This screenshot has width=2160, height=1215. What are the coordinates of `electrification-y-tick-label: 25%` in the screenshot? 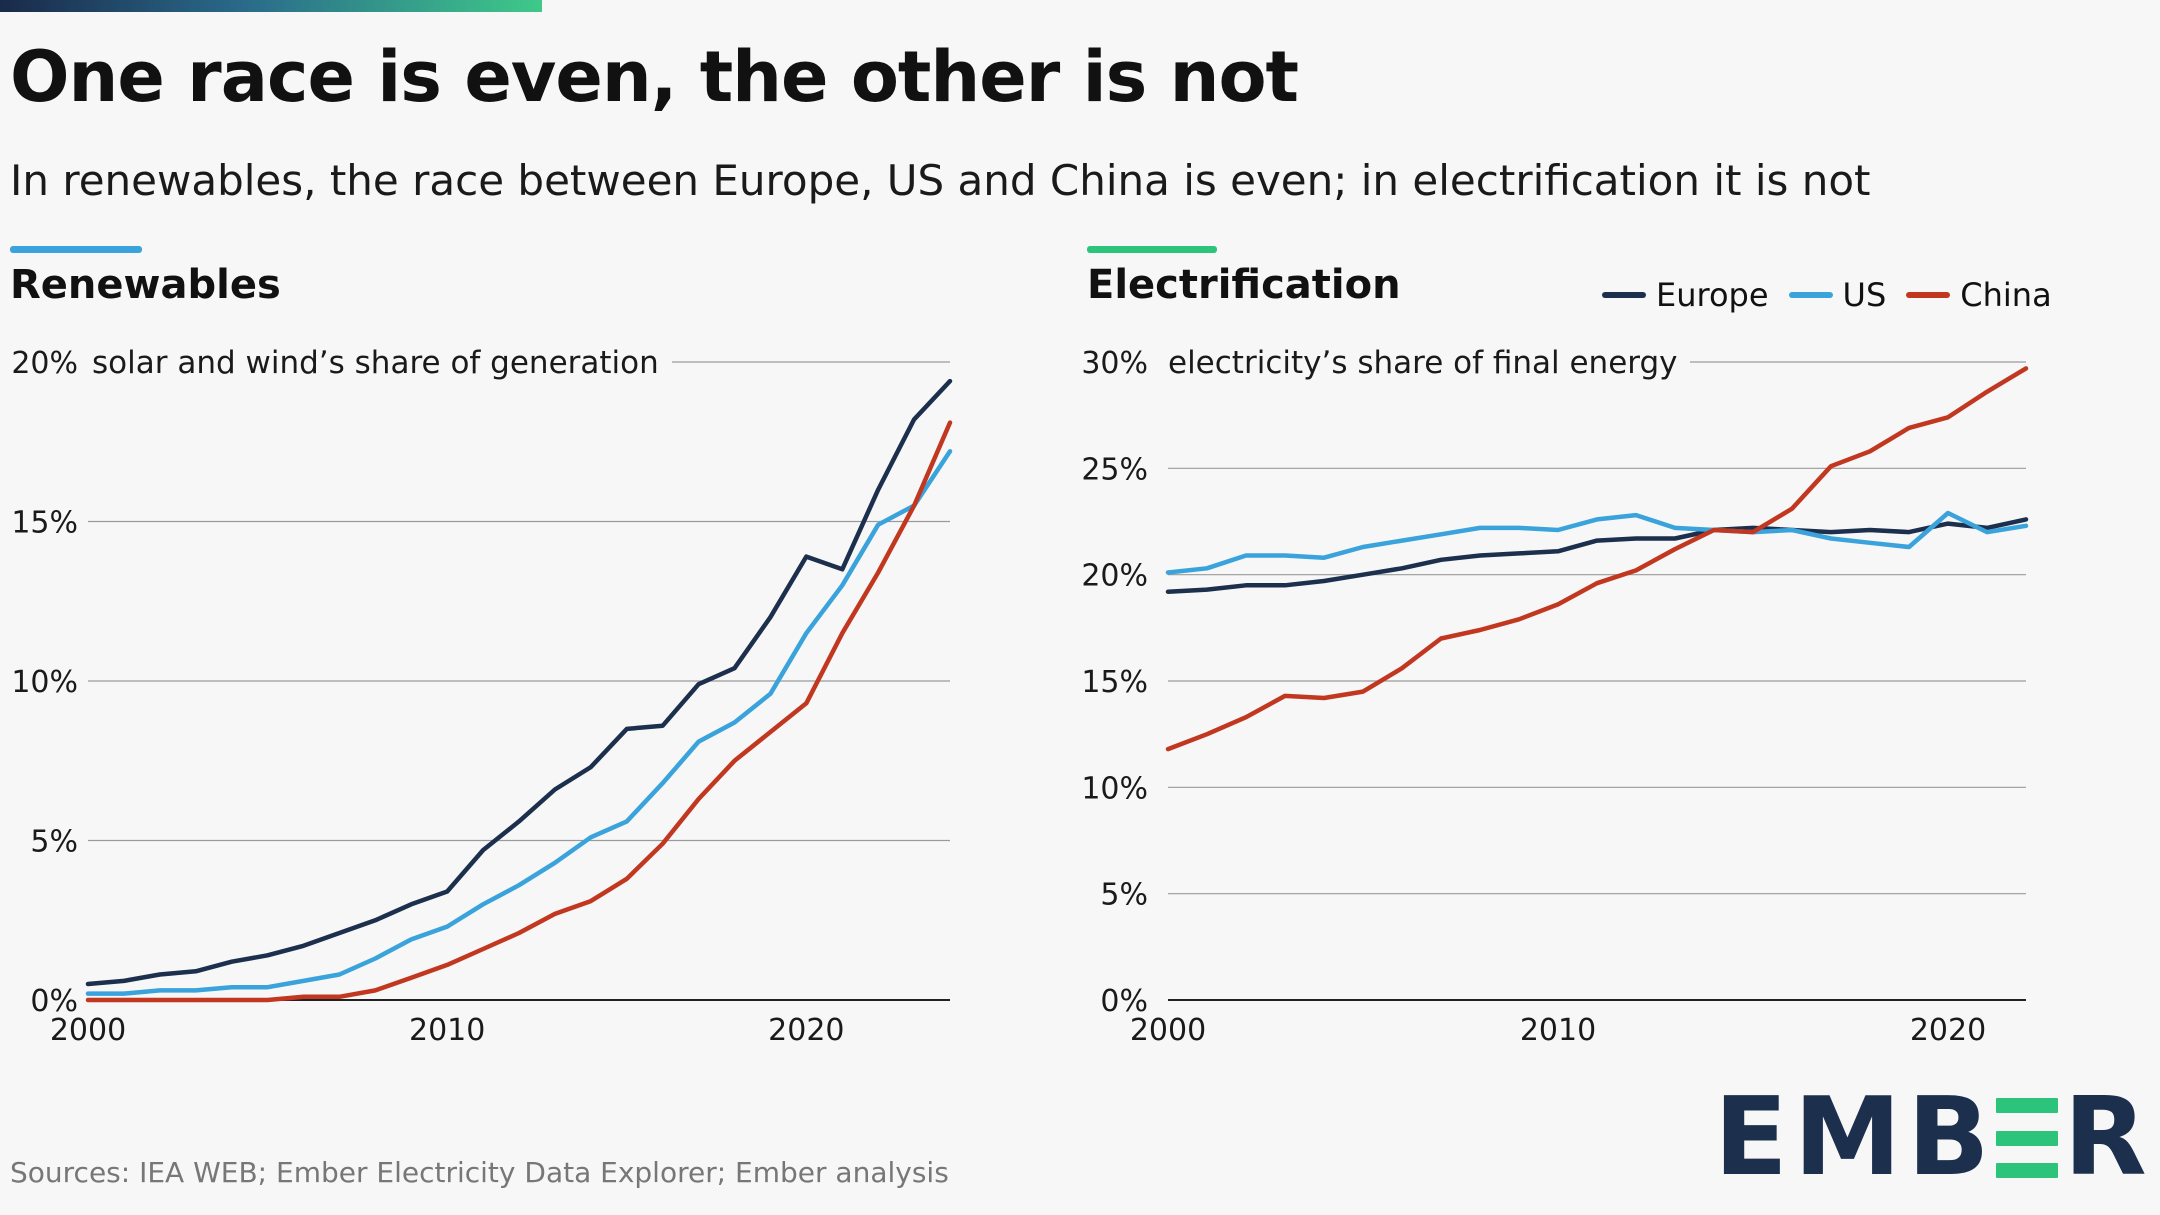 It's located at (1114, 469).